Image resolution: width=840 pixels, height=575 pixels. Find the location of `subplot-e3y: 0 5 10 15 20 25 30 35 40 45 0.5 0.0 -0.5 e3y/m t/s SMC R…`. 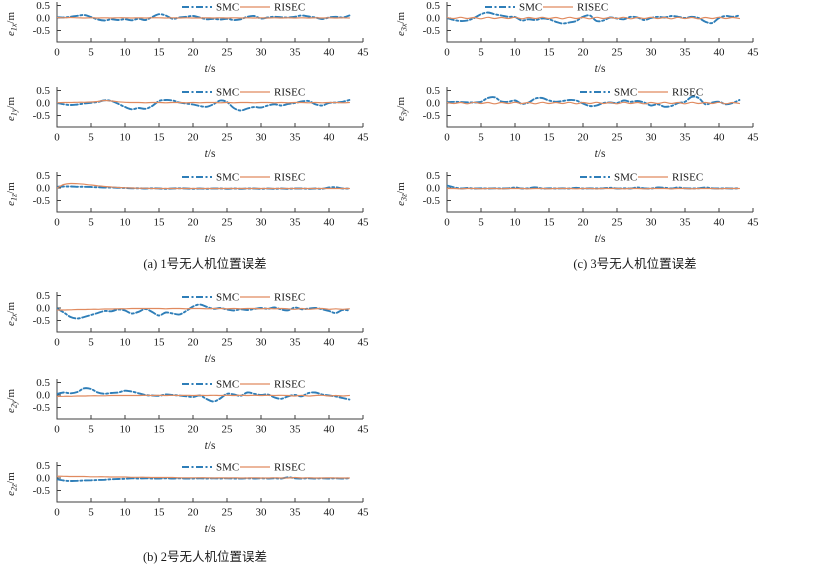

subplot-e3y: 0 5 10 15 20 25 30 35 40 45 0.5 0.0 -0.5 e3y/m t/s SMC R… is located at coordinates (580, 127).